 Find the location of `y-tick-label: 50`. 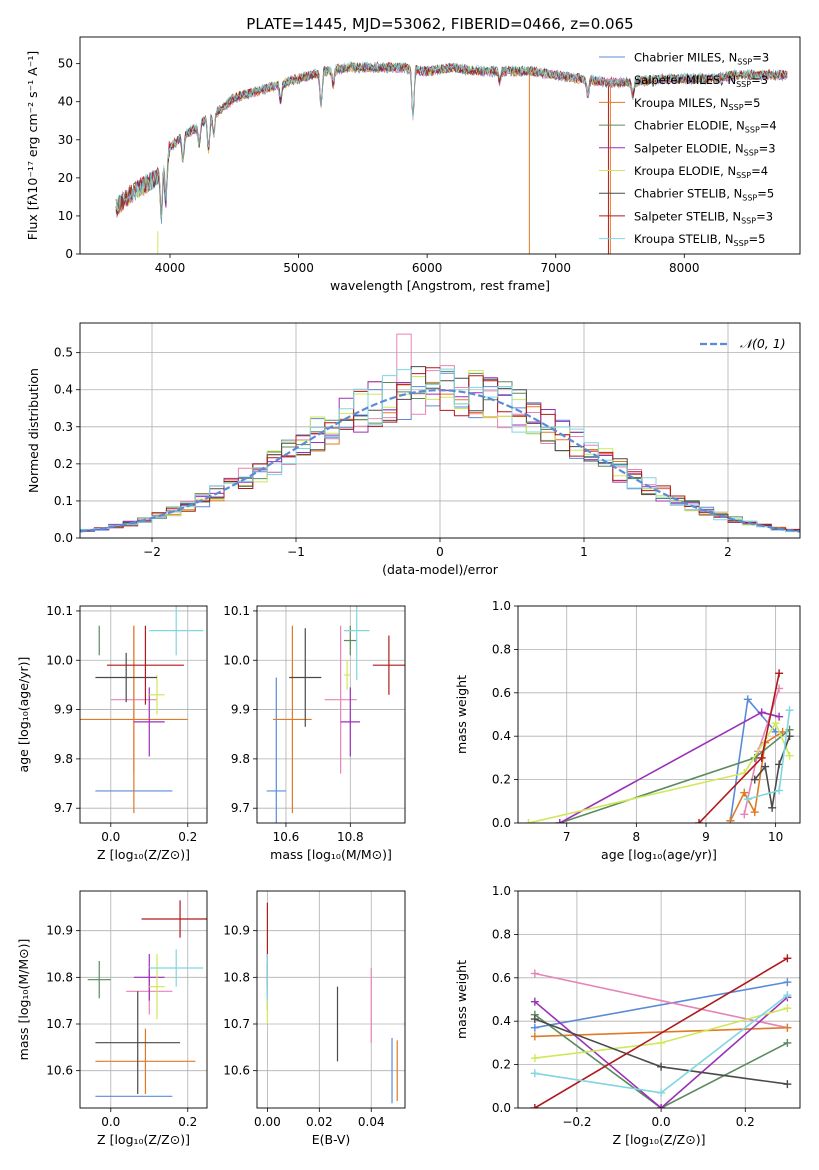

y-tick-label: 50 is located at coordinates (65, 64).